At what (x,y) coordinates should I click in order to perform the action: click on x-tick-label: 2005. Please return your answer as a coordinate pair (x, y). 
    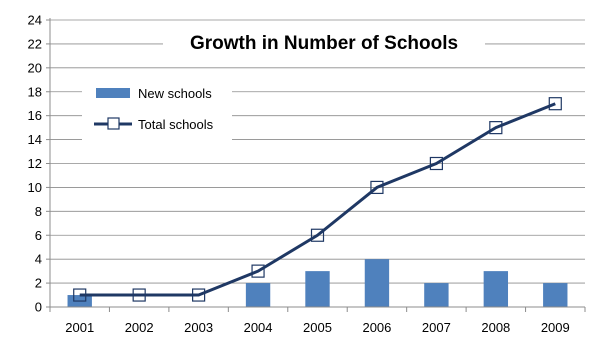
    Looking at the image, I should click on (317, 327).